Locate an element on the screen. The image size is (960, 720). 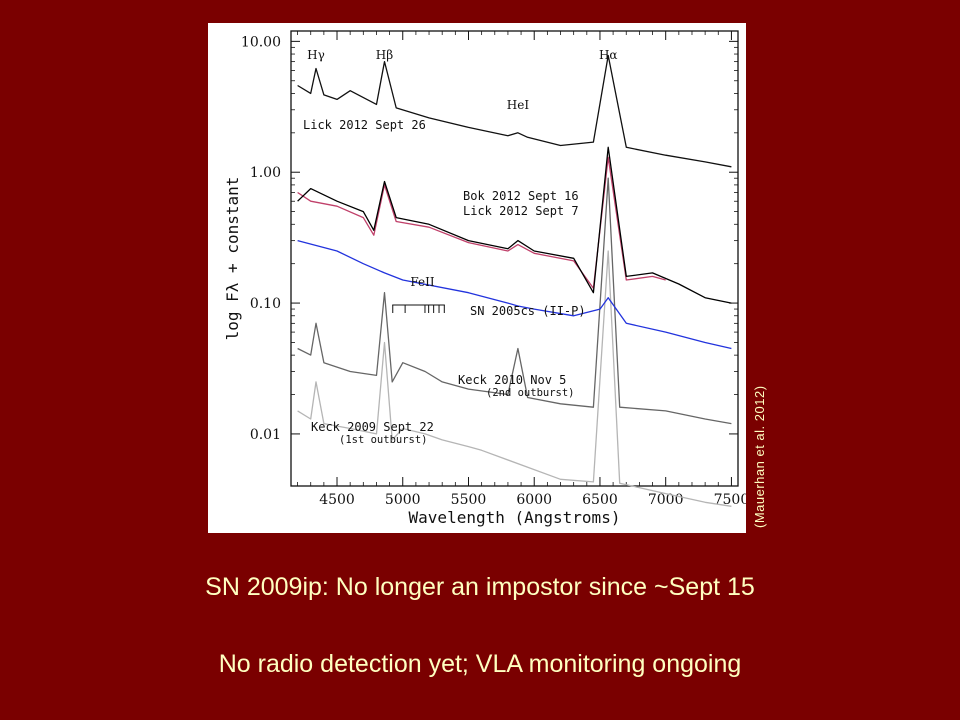
x-tick-label: 6500 is located at coordinates (600, 500).